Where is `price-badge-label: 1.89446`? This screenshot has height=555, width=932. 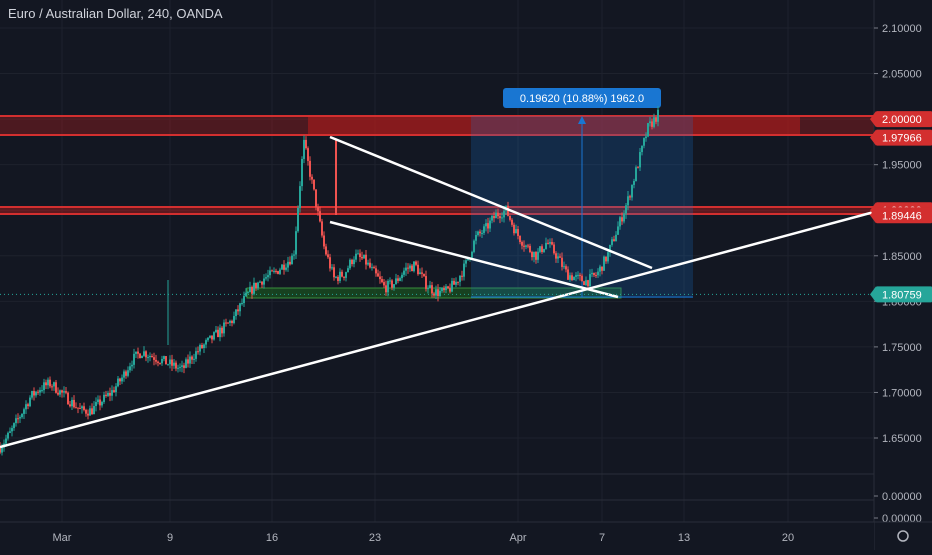 price-badge-label: 1.89446 is located at coordinates (902, 216).